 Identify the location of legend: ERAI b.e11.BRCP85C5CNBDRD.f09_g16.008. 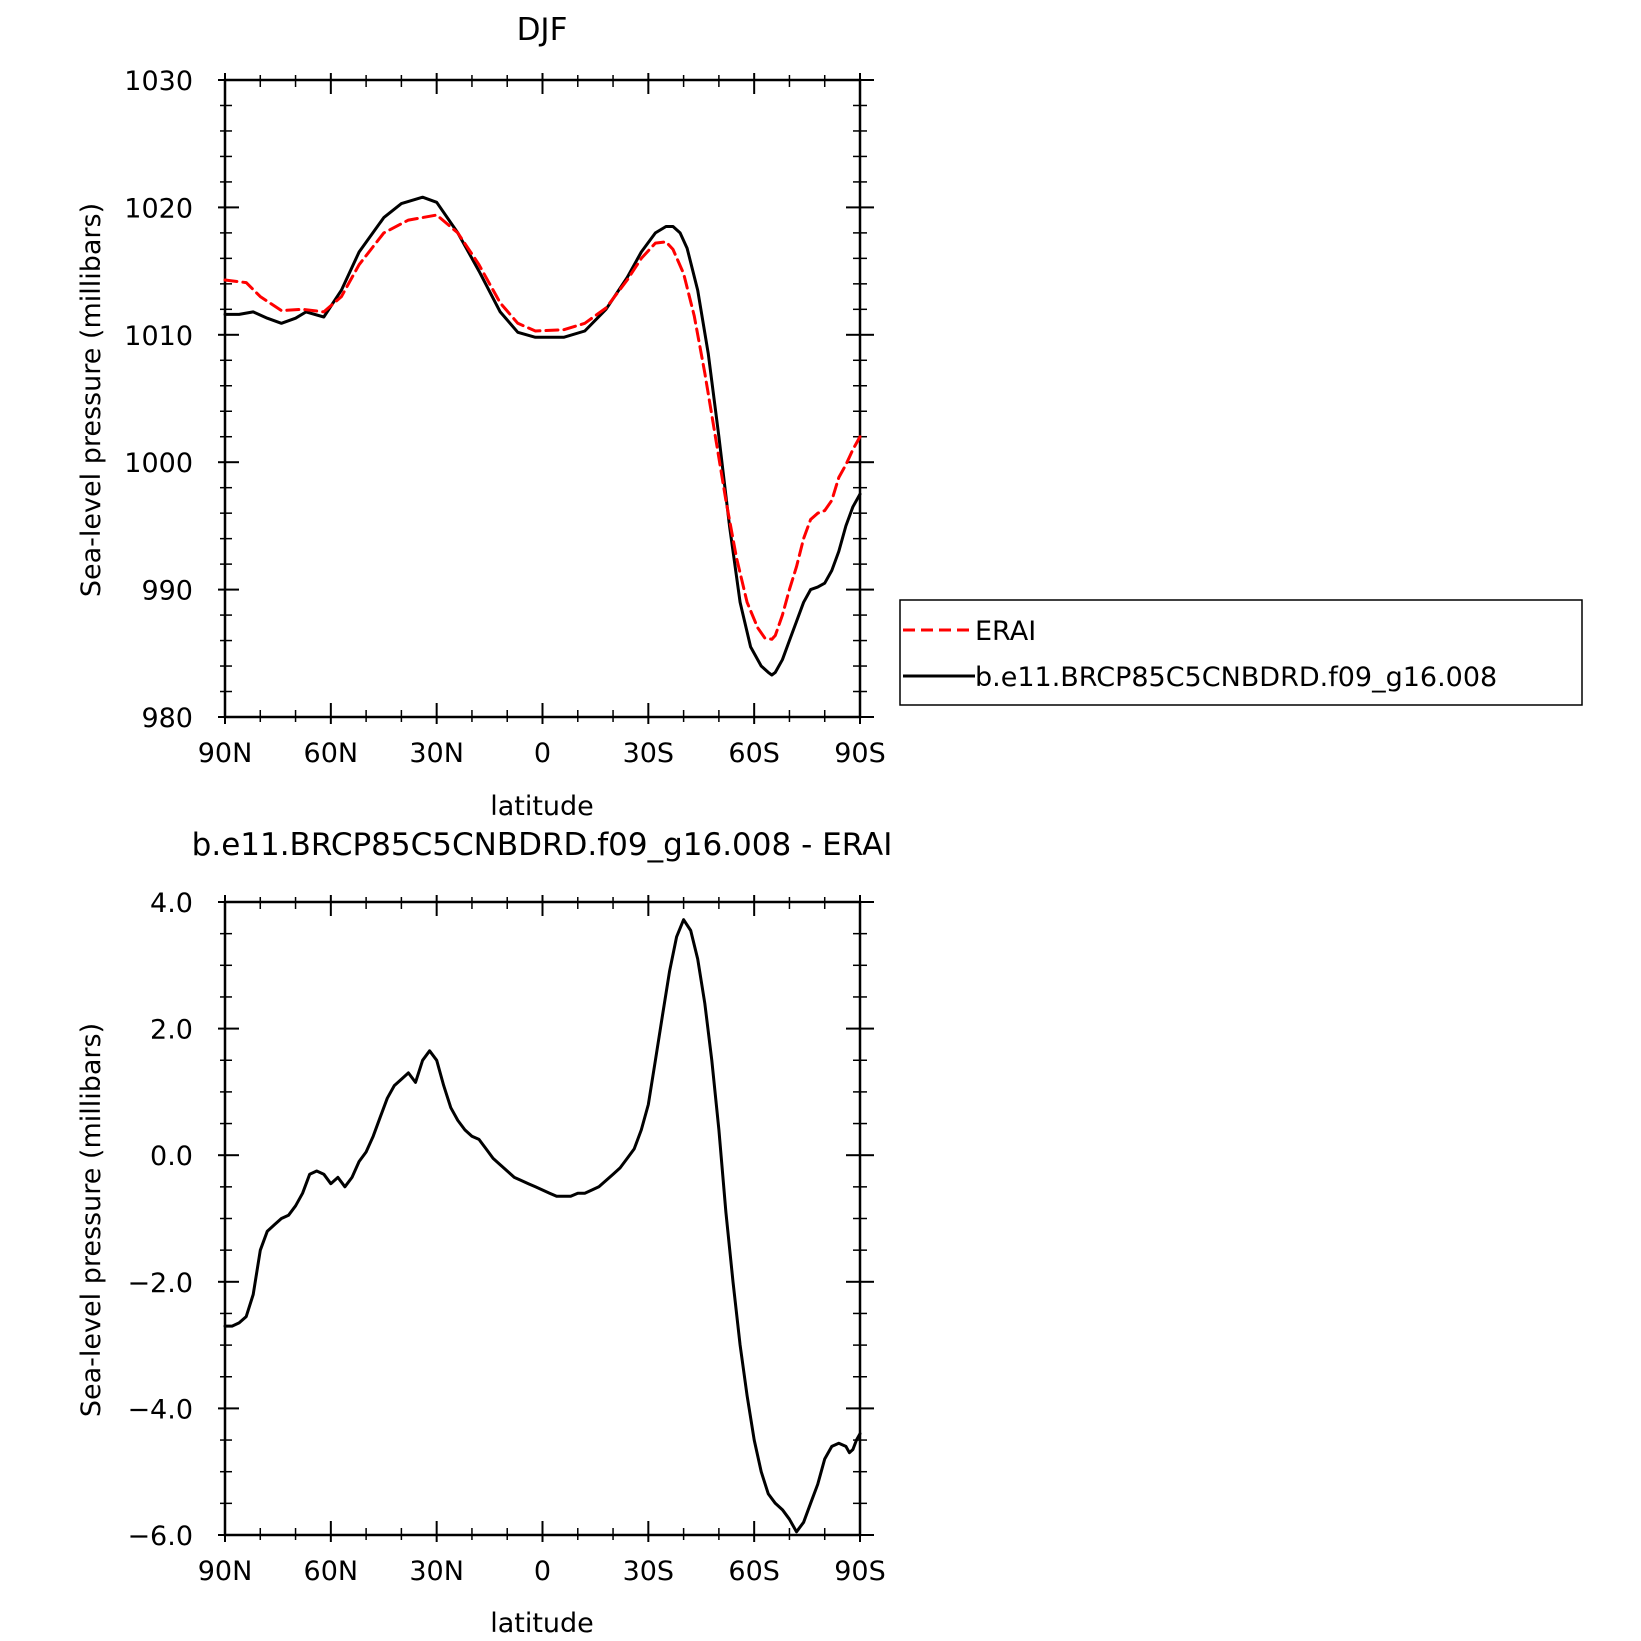
(1241, 652).